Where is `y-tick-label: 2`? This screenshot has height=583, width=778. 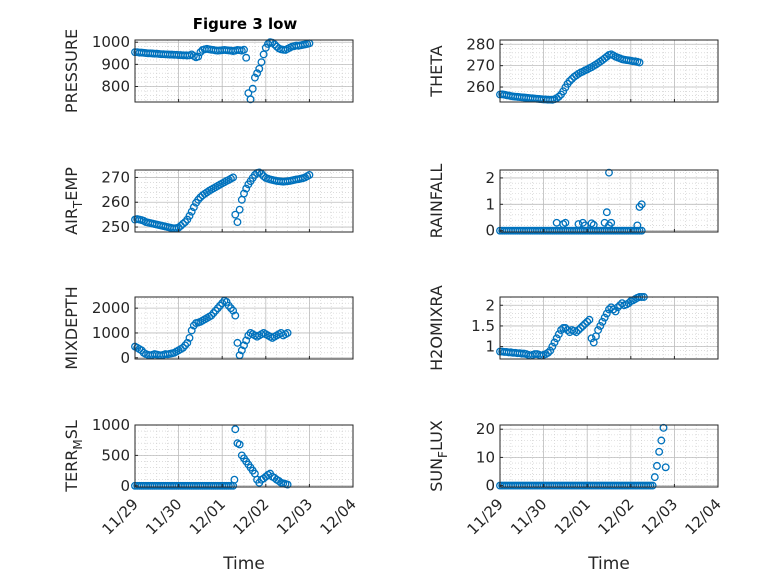
y-tick-label: 2 is located at coordinates (490, 178).